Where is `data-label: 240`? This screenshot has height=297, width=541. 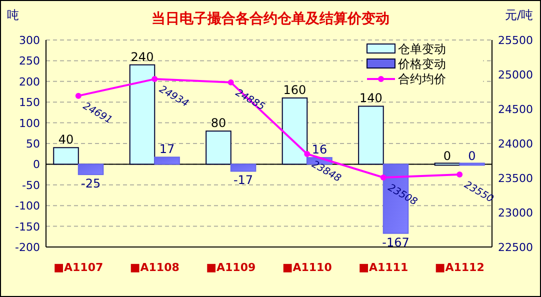
data-label: 240 is located at coordinates (142, 57).